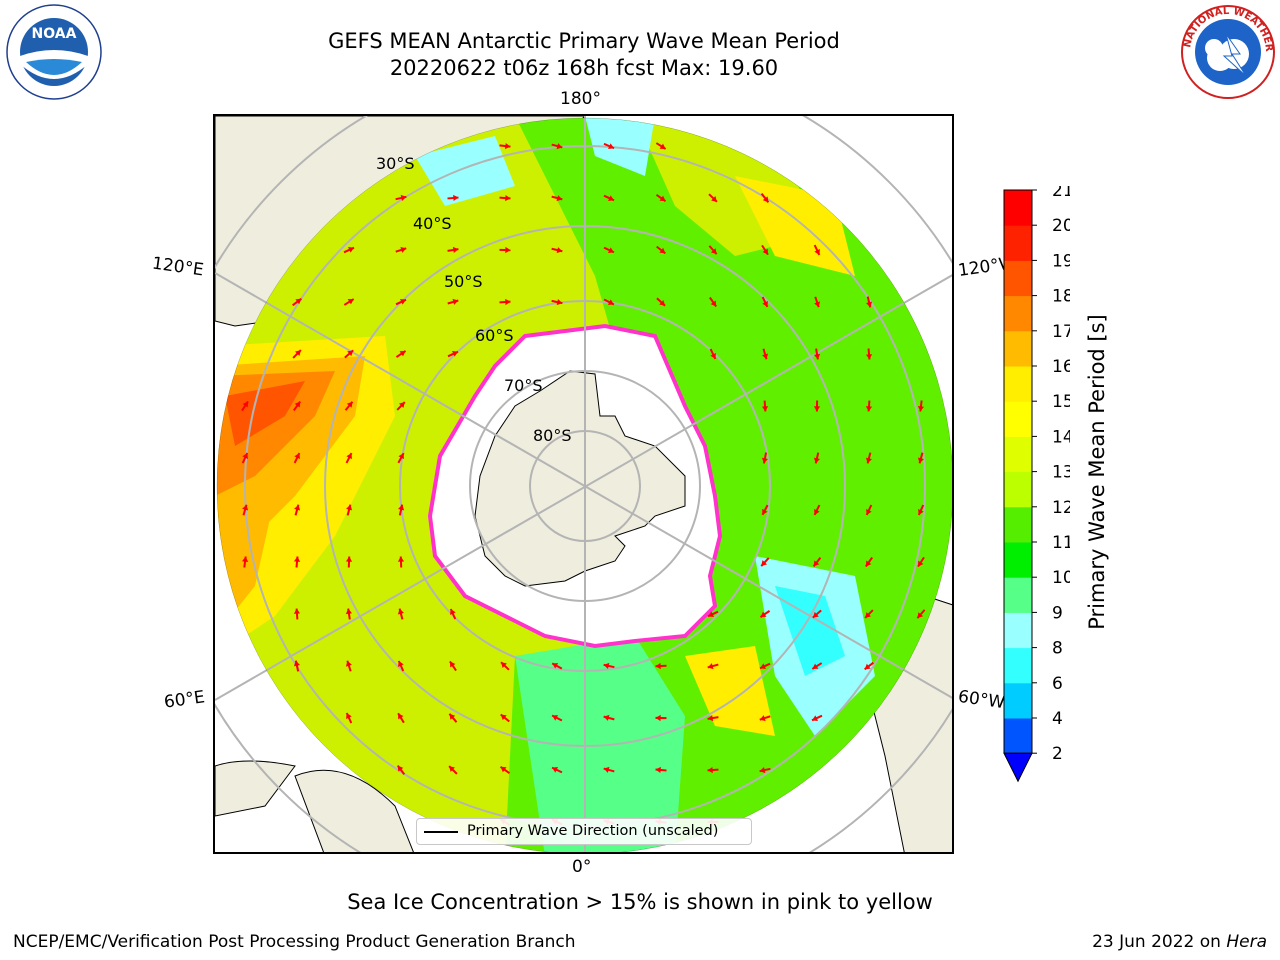  I want to click on colorbar-tick-label: 13, so click(1061, 473).